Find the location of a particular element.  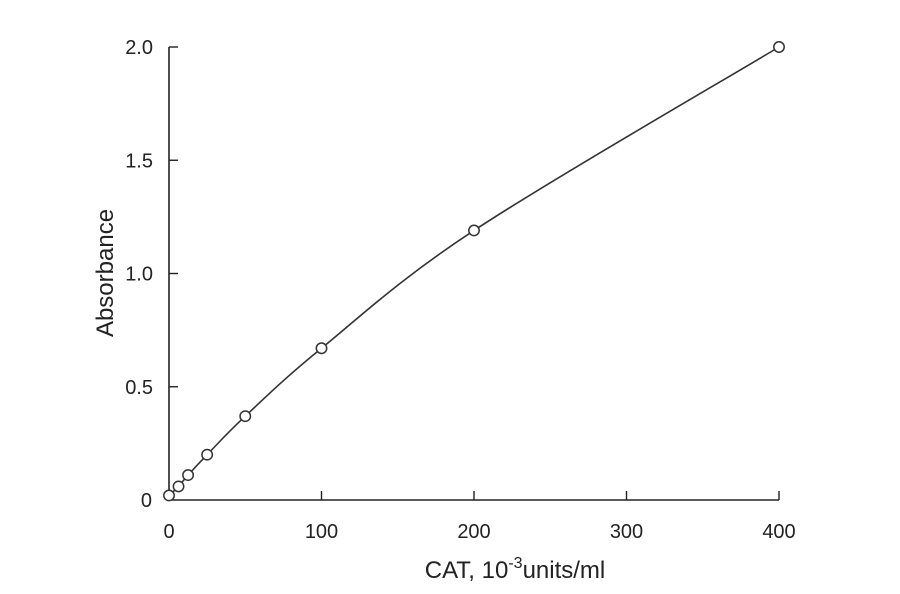

y-tick-label: 0.5 is located at coordinates (139, 388).